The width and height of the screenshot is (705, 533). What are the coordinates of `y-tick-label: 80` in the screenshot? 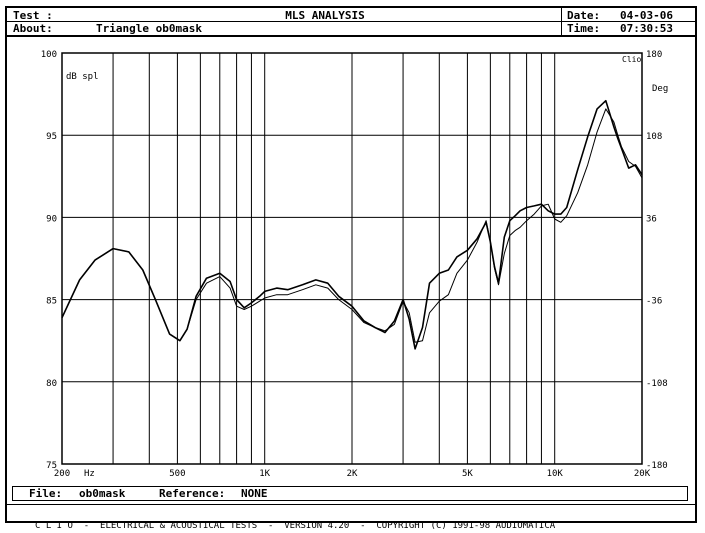 It's located at (51, 384).